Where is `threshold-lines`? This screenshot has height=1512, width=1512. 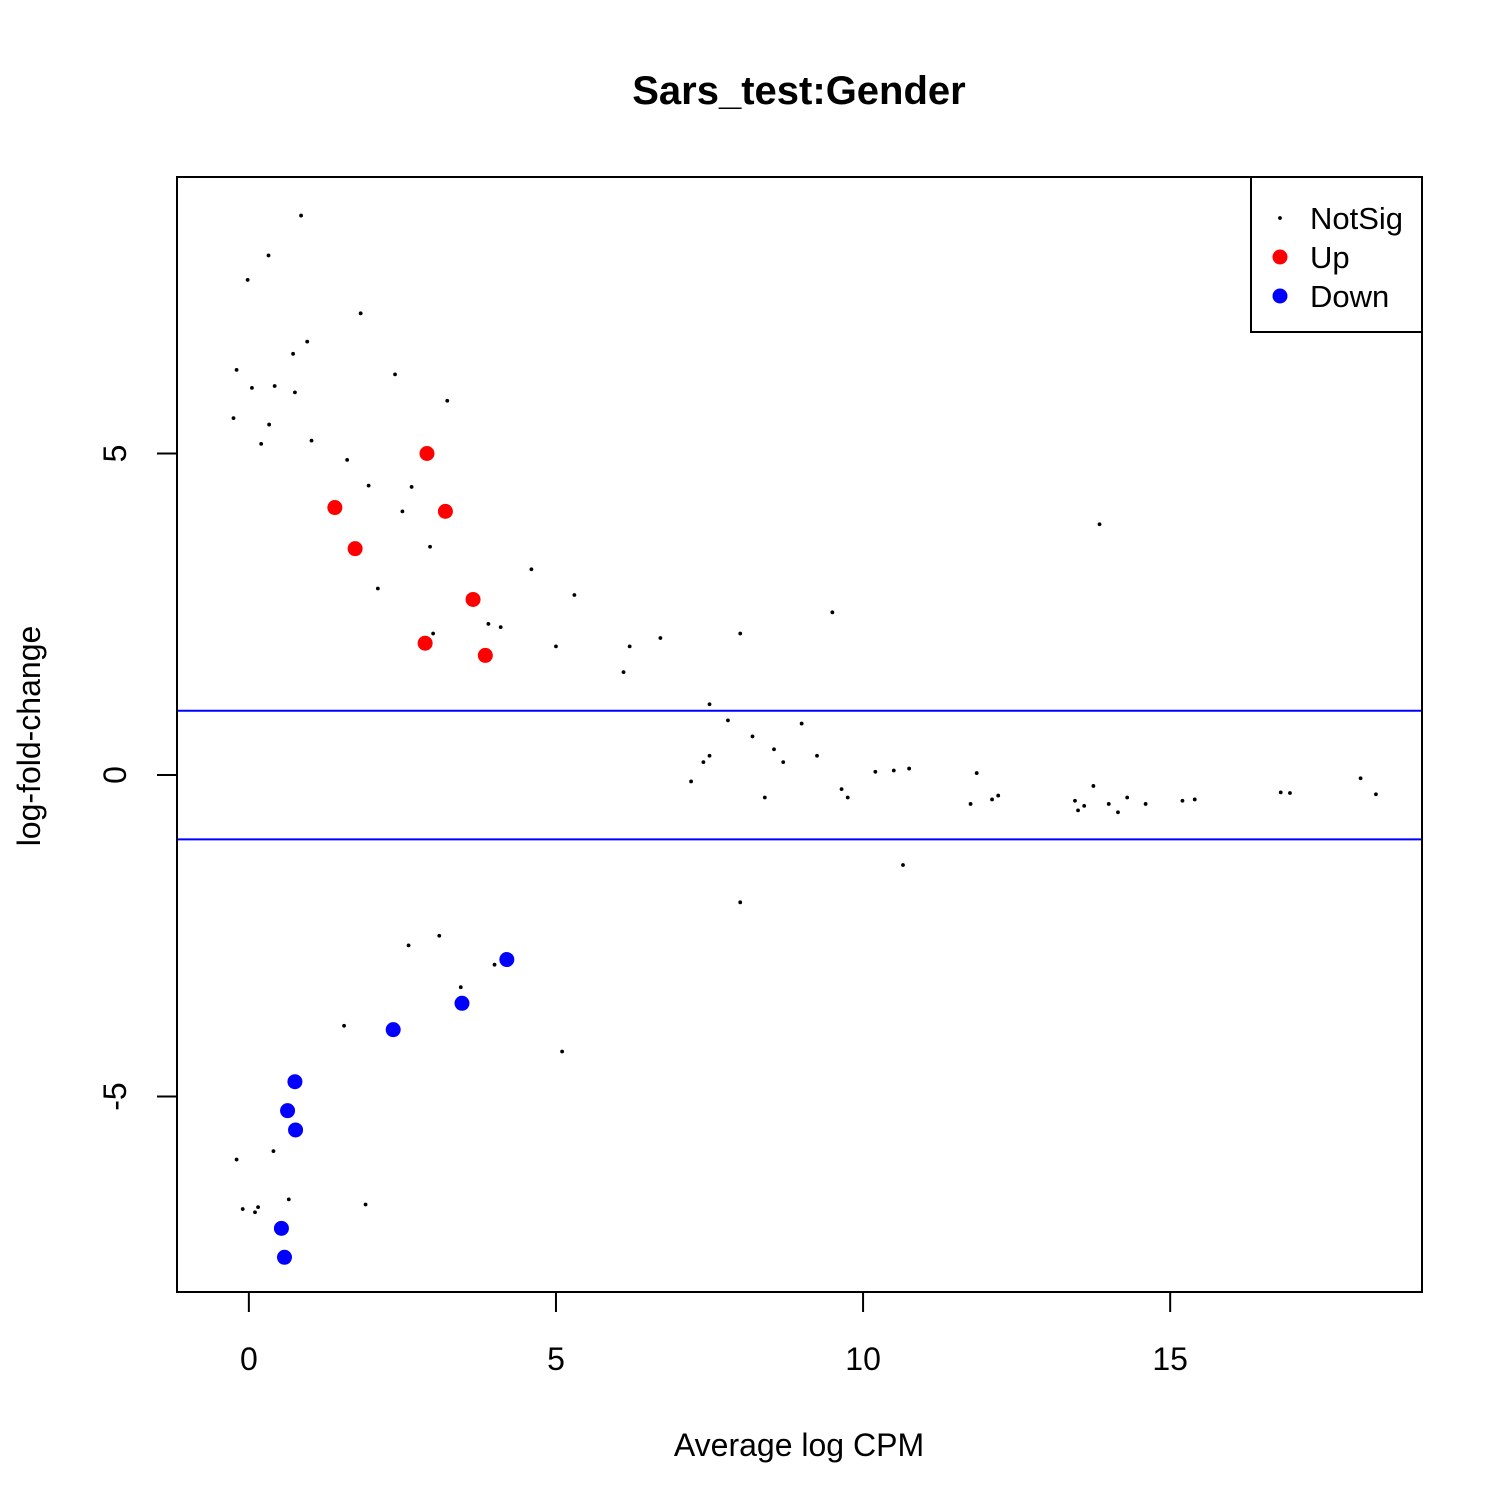 threshold-lines is located at coordinates (799, 775).